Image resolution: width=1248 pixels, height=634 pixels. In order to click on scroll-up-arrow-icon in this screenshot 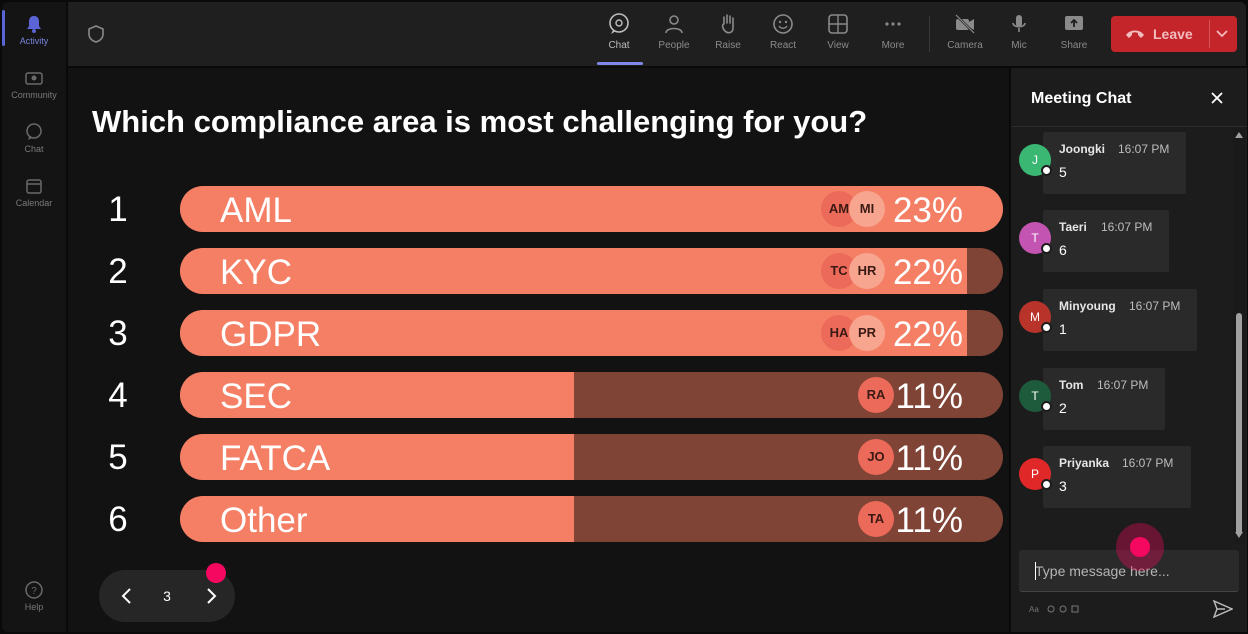, I will do `click(1239, 135)`.